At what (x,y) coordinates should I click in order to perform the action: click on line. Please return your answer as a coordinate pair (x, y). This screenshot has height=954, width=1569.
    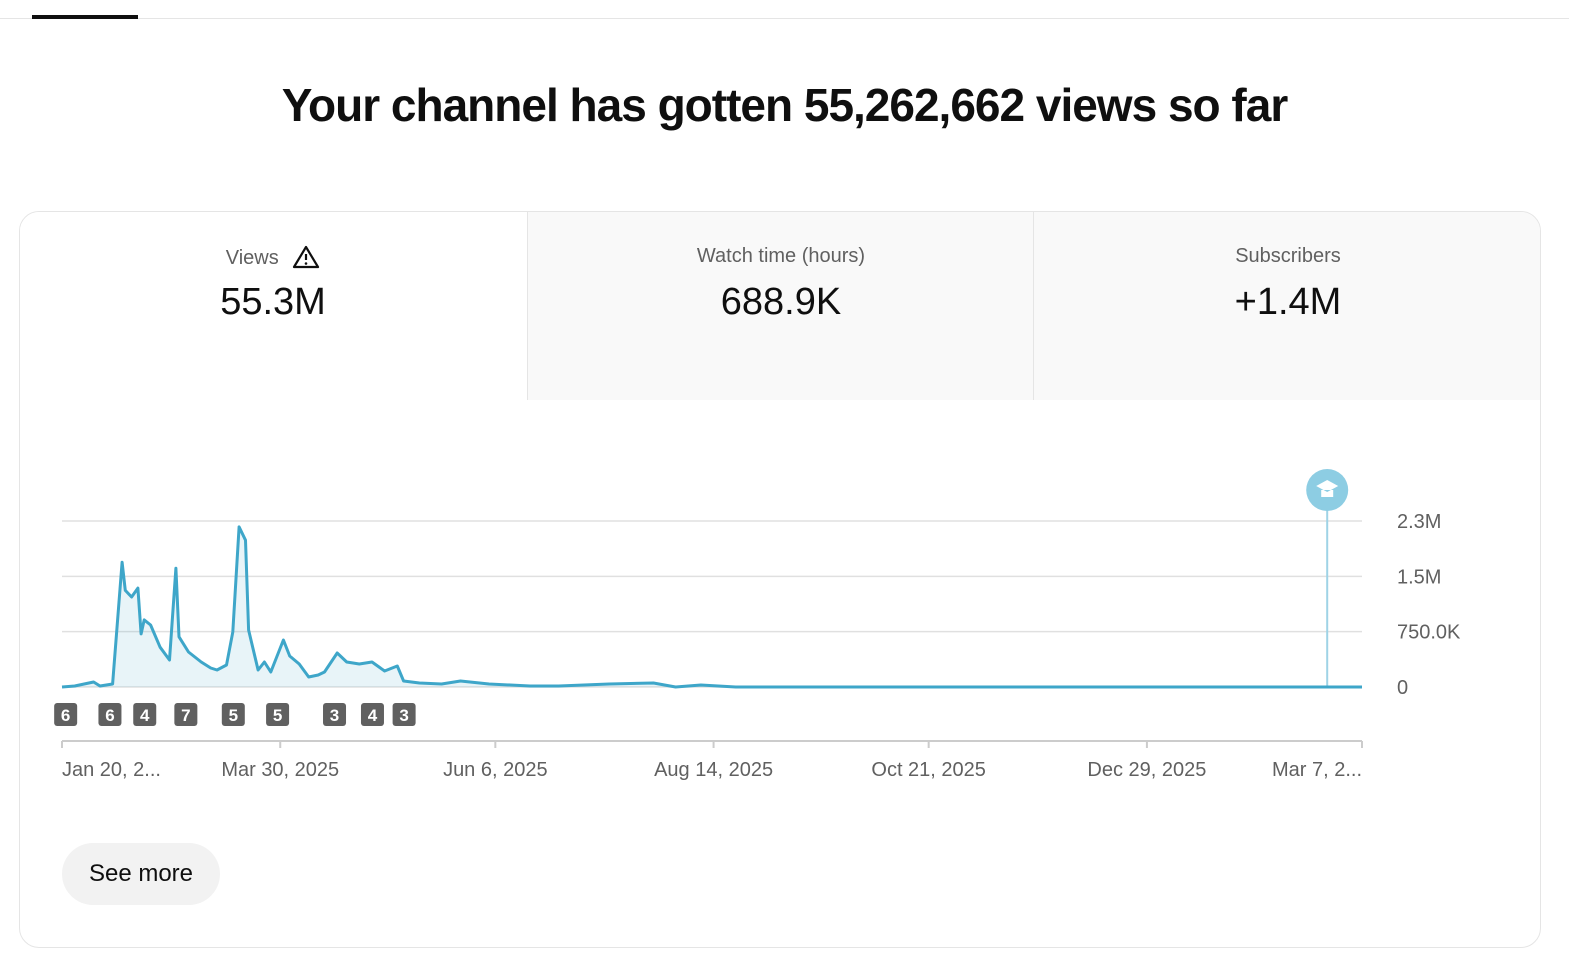
    Looking at the image, I should click on (711, 607).